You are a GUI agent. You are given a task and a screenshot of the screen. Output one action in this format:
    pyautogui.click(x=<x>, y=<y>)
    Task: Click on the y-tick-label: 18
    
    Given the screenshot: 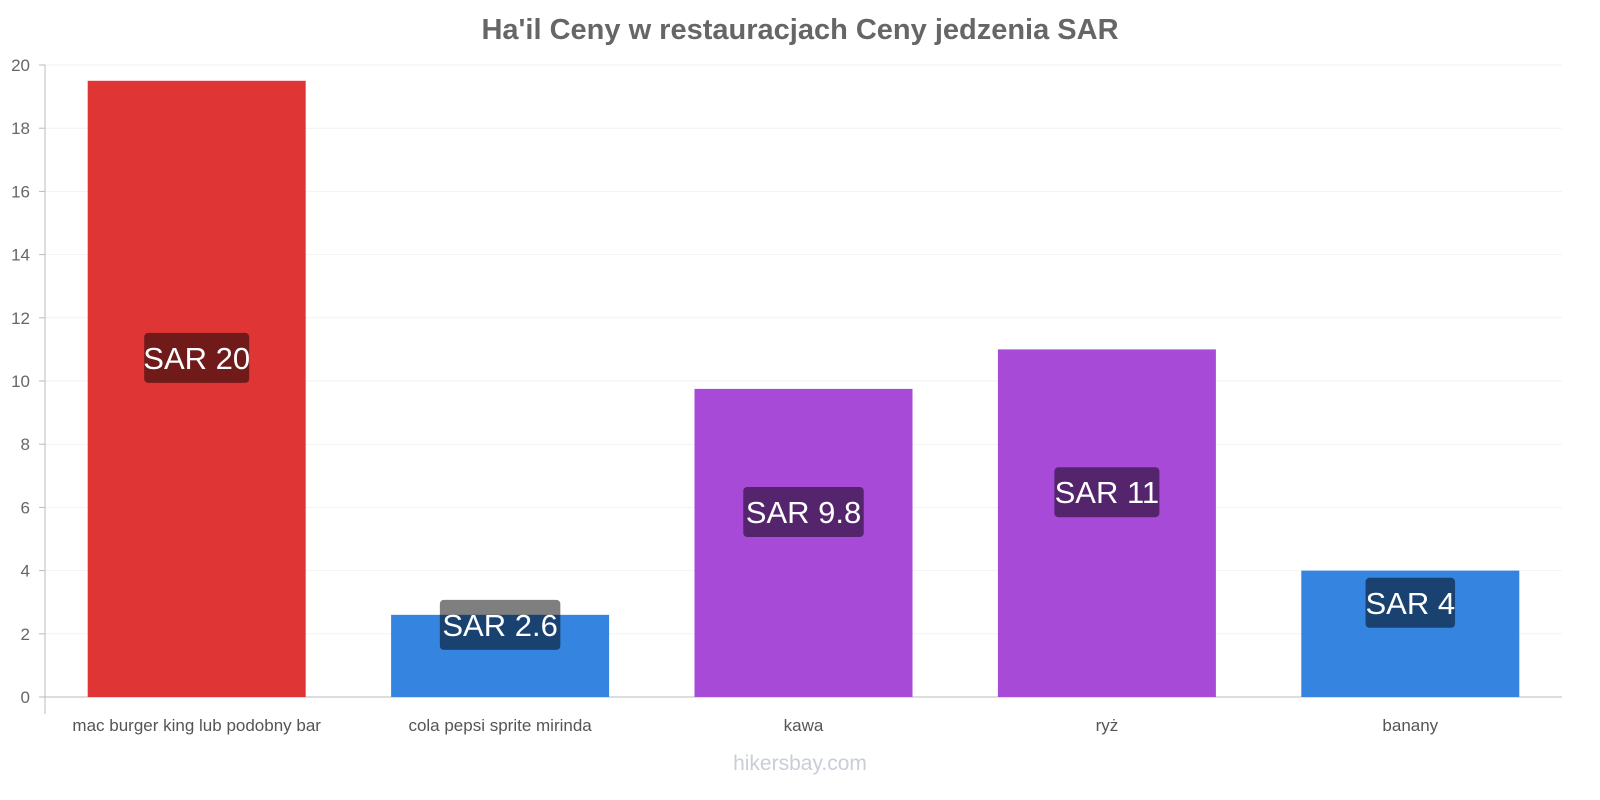 What is the action you would take?
    pyautogui.click(x=20, y=128)
    